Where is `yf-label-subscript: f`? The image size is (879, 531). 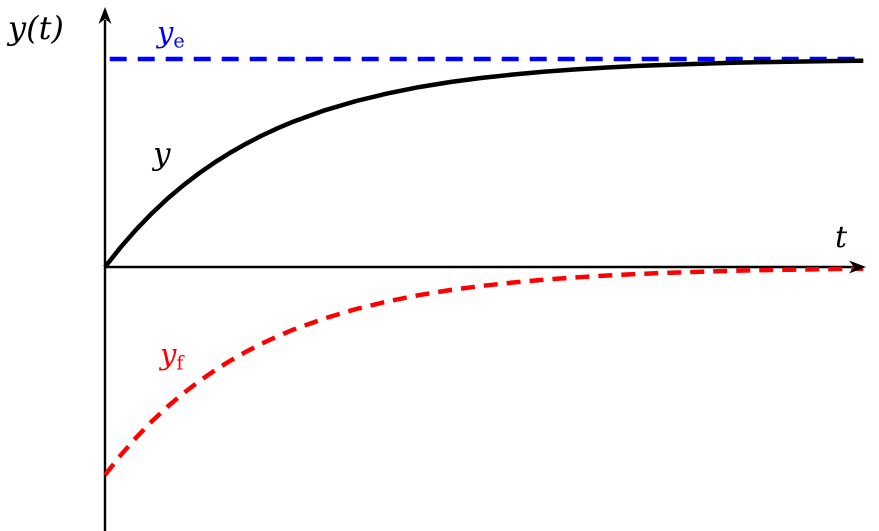 yf-label-subscript: f is located at coordinates (180, 363).